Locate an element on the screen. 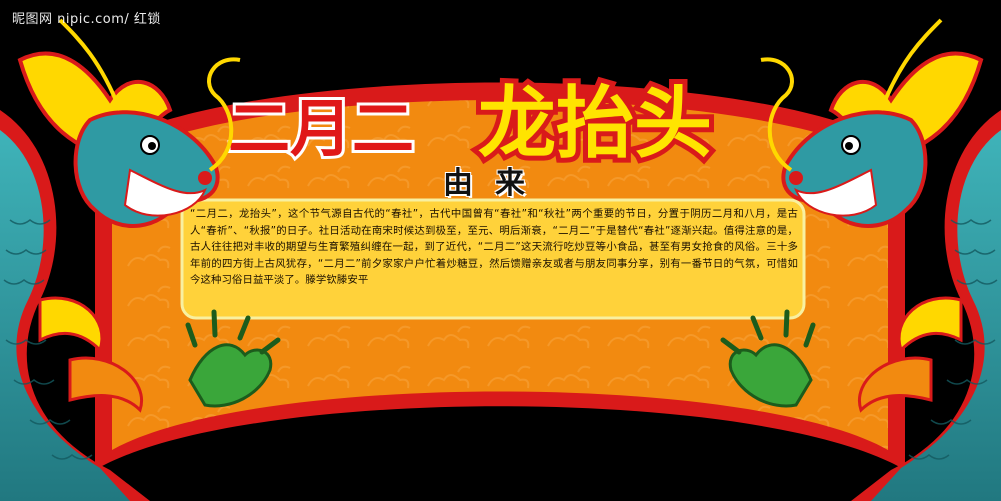 The image size is (1001, 501). claw-left is located at coordinates (233, 358).